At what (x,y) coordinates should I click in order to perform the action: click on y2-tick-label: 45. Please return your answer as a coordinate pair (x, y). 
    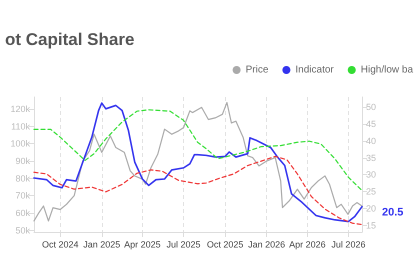
    Looking at the image, I should click on (371, 124).